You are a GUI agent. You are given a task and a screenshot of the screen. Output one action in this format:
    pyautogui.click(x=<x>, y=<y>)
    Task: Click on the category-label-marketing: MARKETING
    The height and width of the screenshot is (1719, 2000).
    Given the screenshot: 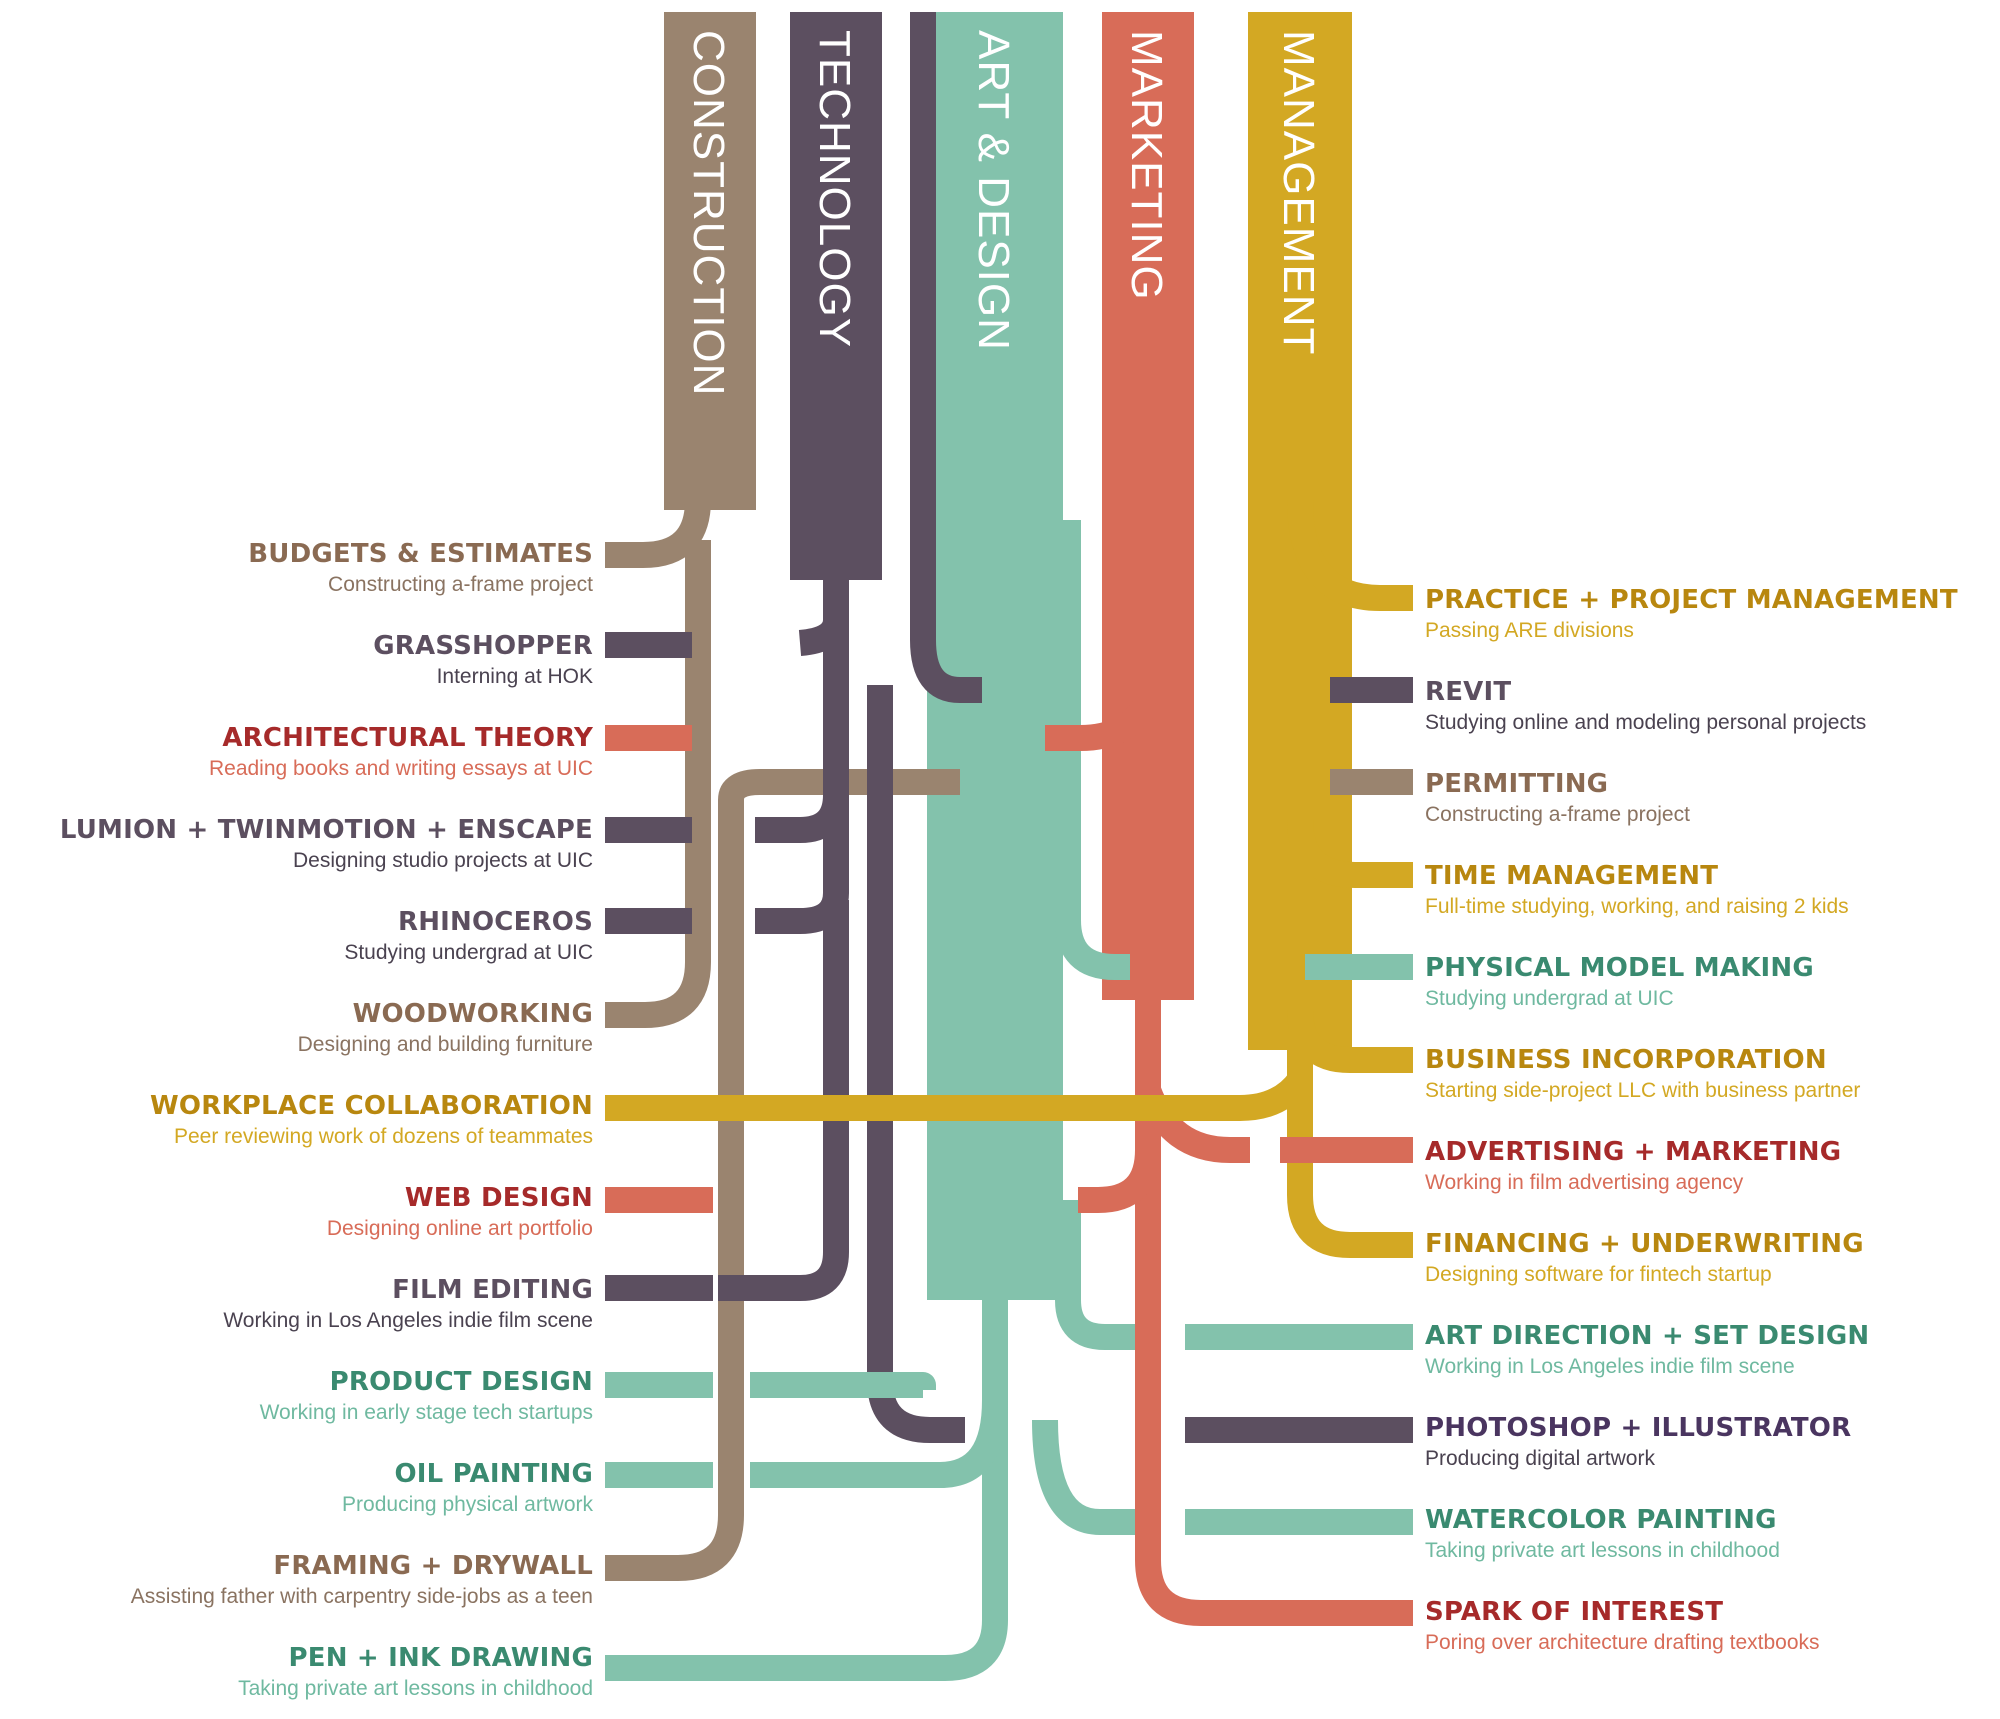 What is the action you would take?
    pyautogui.click(x=1146, y=165)
    